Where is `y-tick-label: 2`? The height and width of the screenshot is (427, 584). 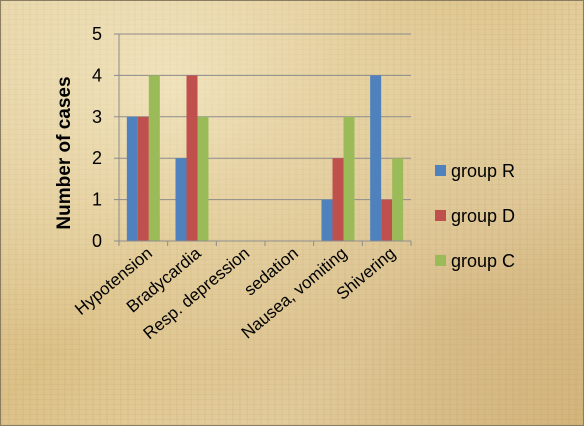
y-tick-label: 2 is located at coordinates (97, 158).